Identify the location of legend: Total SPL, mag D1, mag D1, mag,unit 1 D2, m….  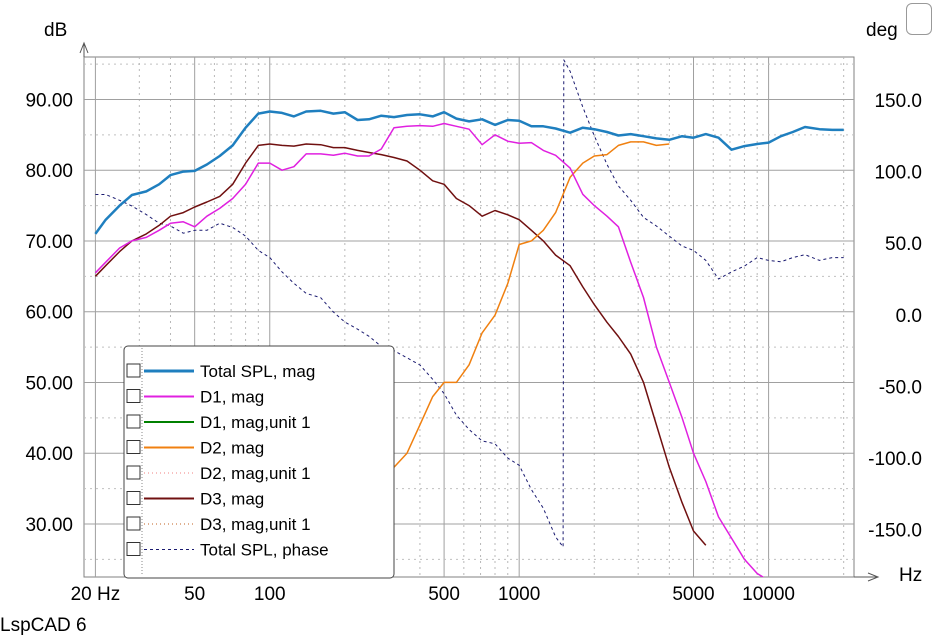
(259, 462).